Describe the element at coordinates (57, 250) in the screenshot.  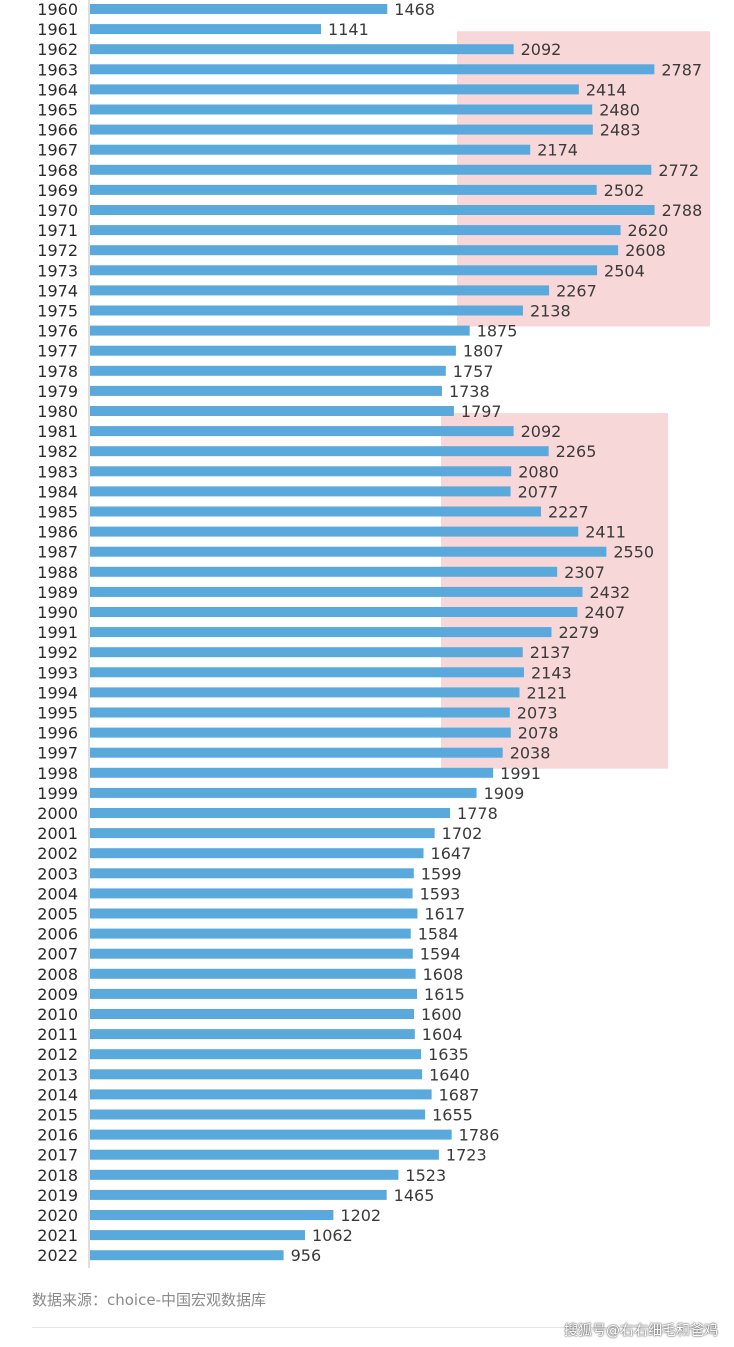
I see `category-label-1972: 1972` at that location.